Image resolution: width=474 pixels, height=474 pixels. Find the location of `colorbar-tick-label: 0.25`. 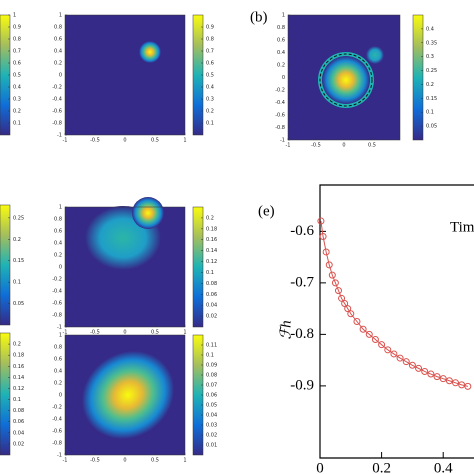

colorbar-tick-label: 0.25 is located at coordinates (18, 218).